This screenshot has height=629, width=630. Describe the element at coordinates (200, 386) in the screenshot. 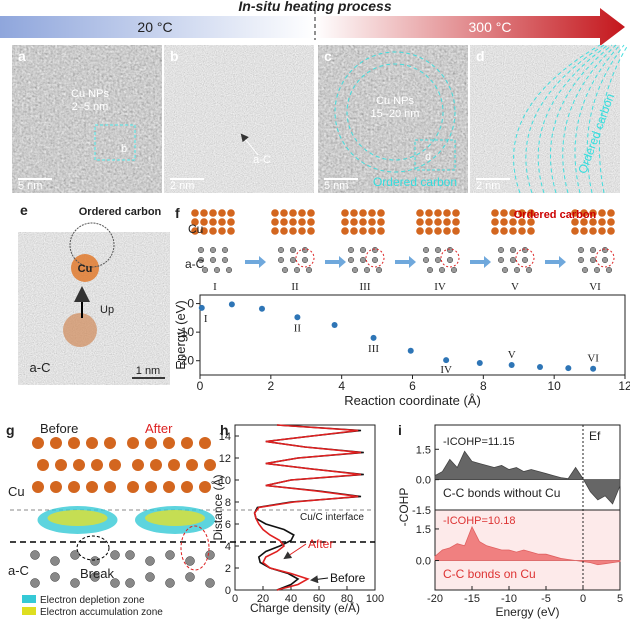

I see `x-tick-label: 0` at that location.